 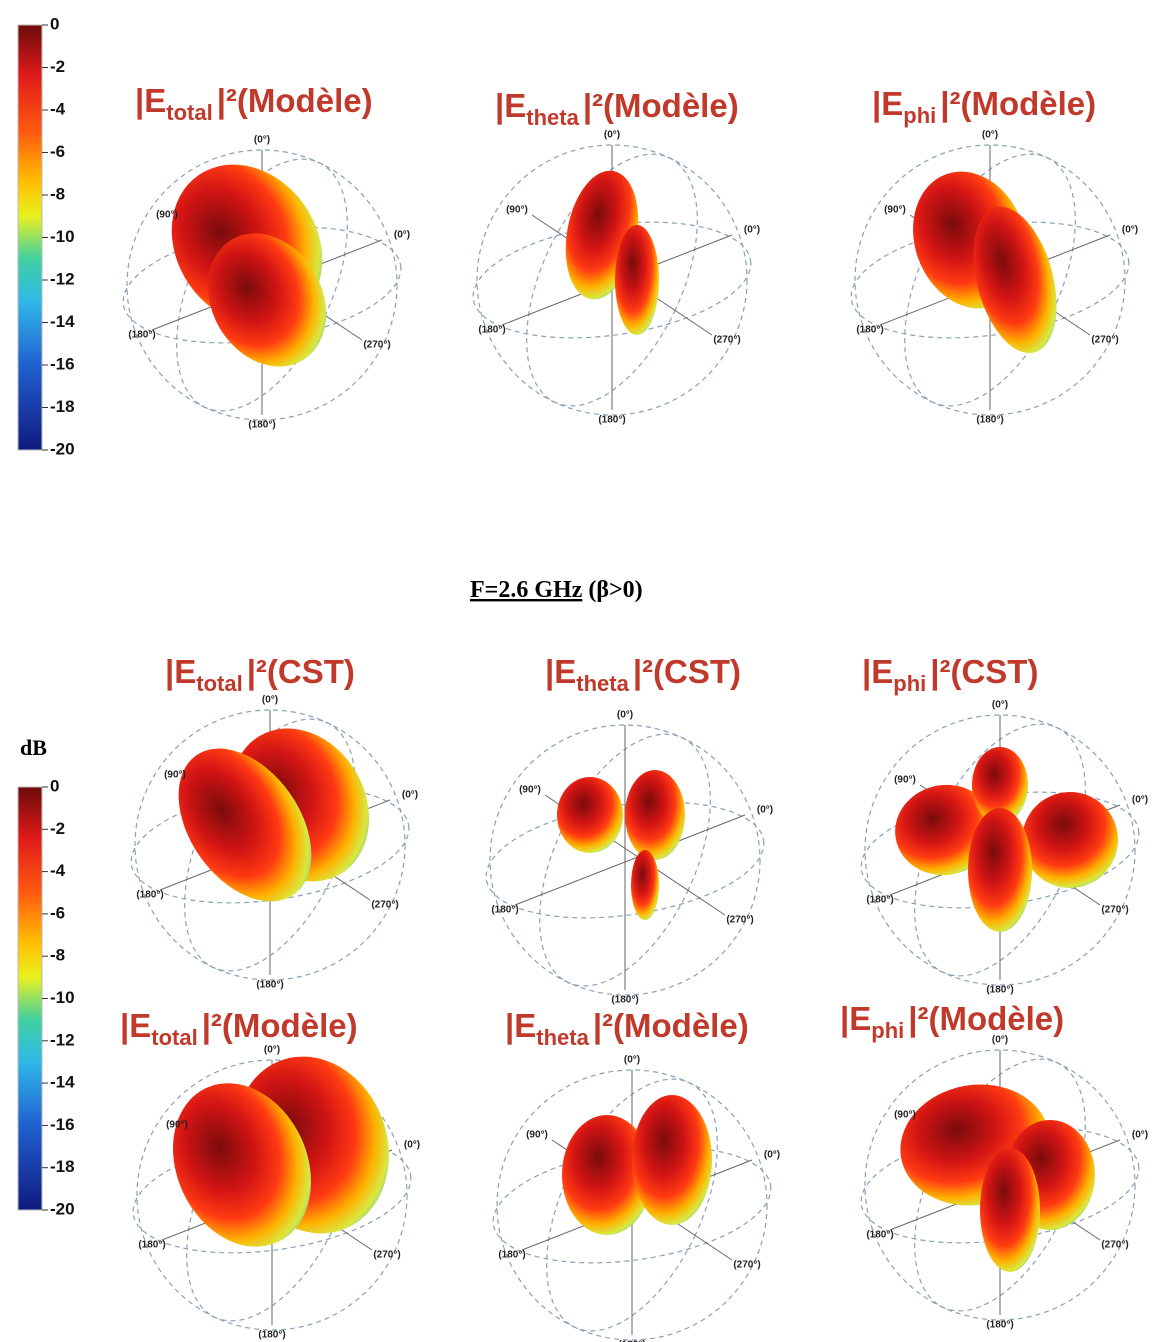 I want to click on panel-title: |Ephi |²(CST), so click(x=950, y=674).